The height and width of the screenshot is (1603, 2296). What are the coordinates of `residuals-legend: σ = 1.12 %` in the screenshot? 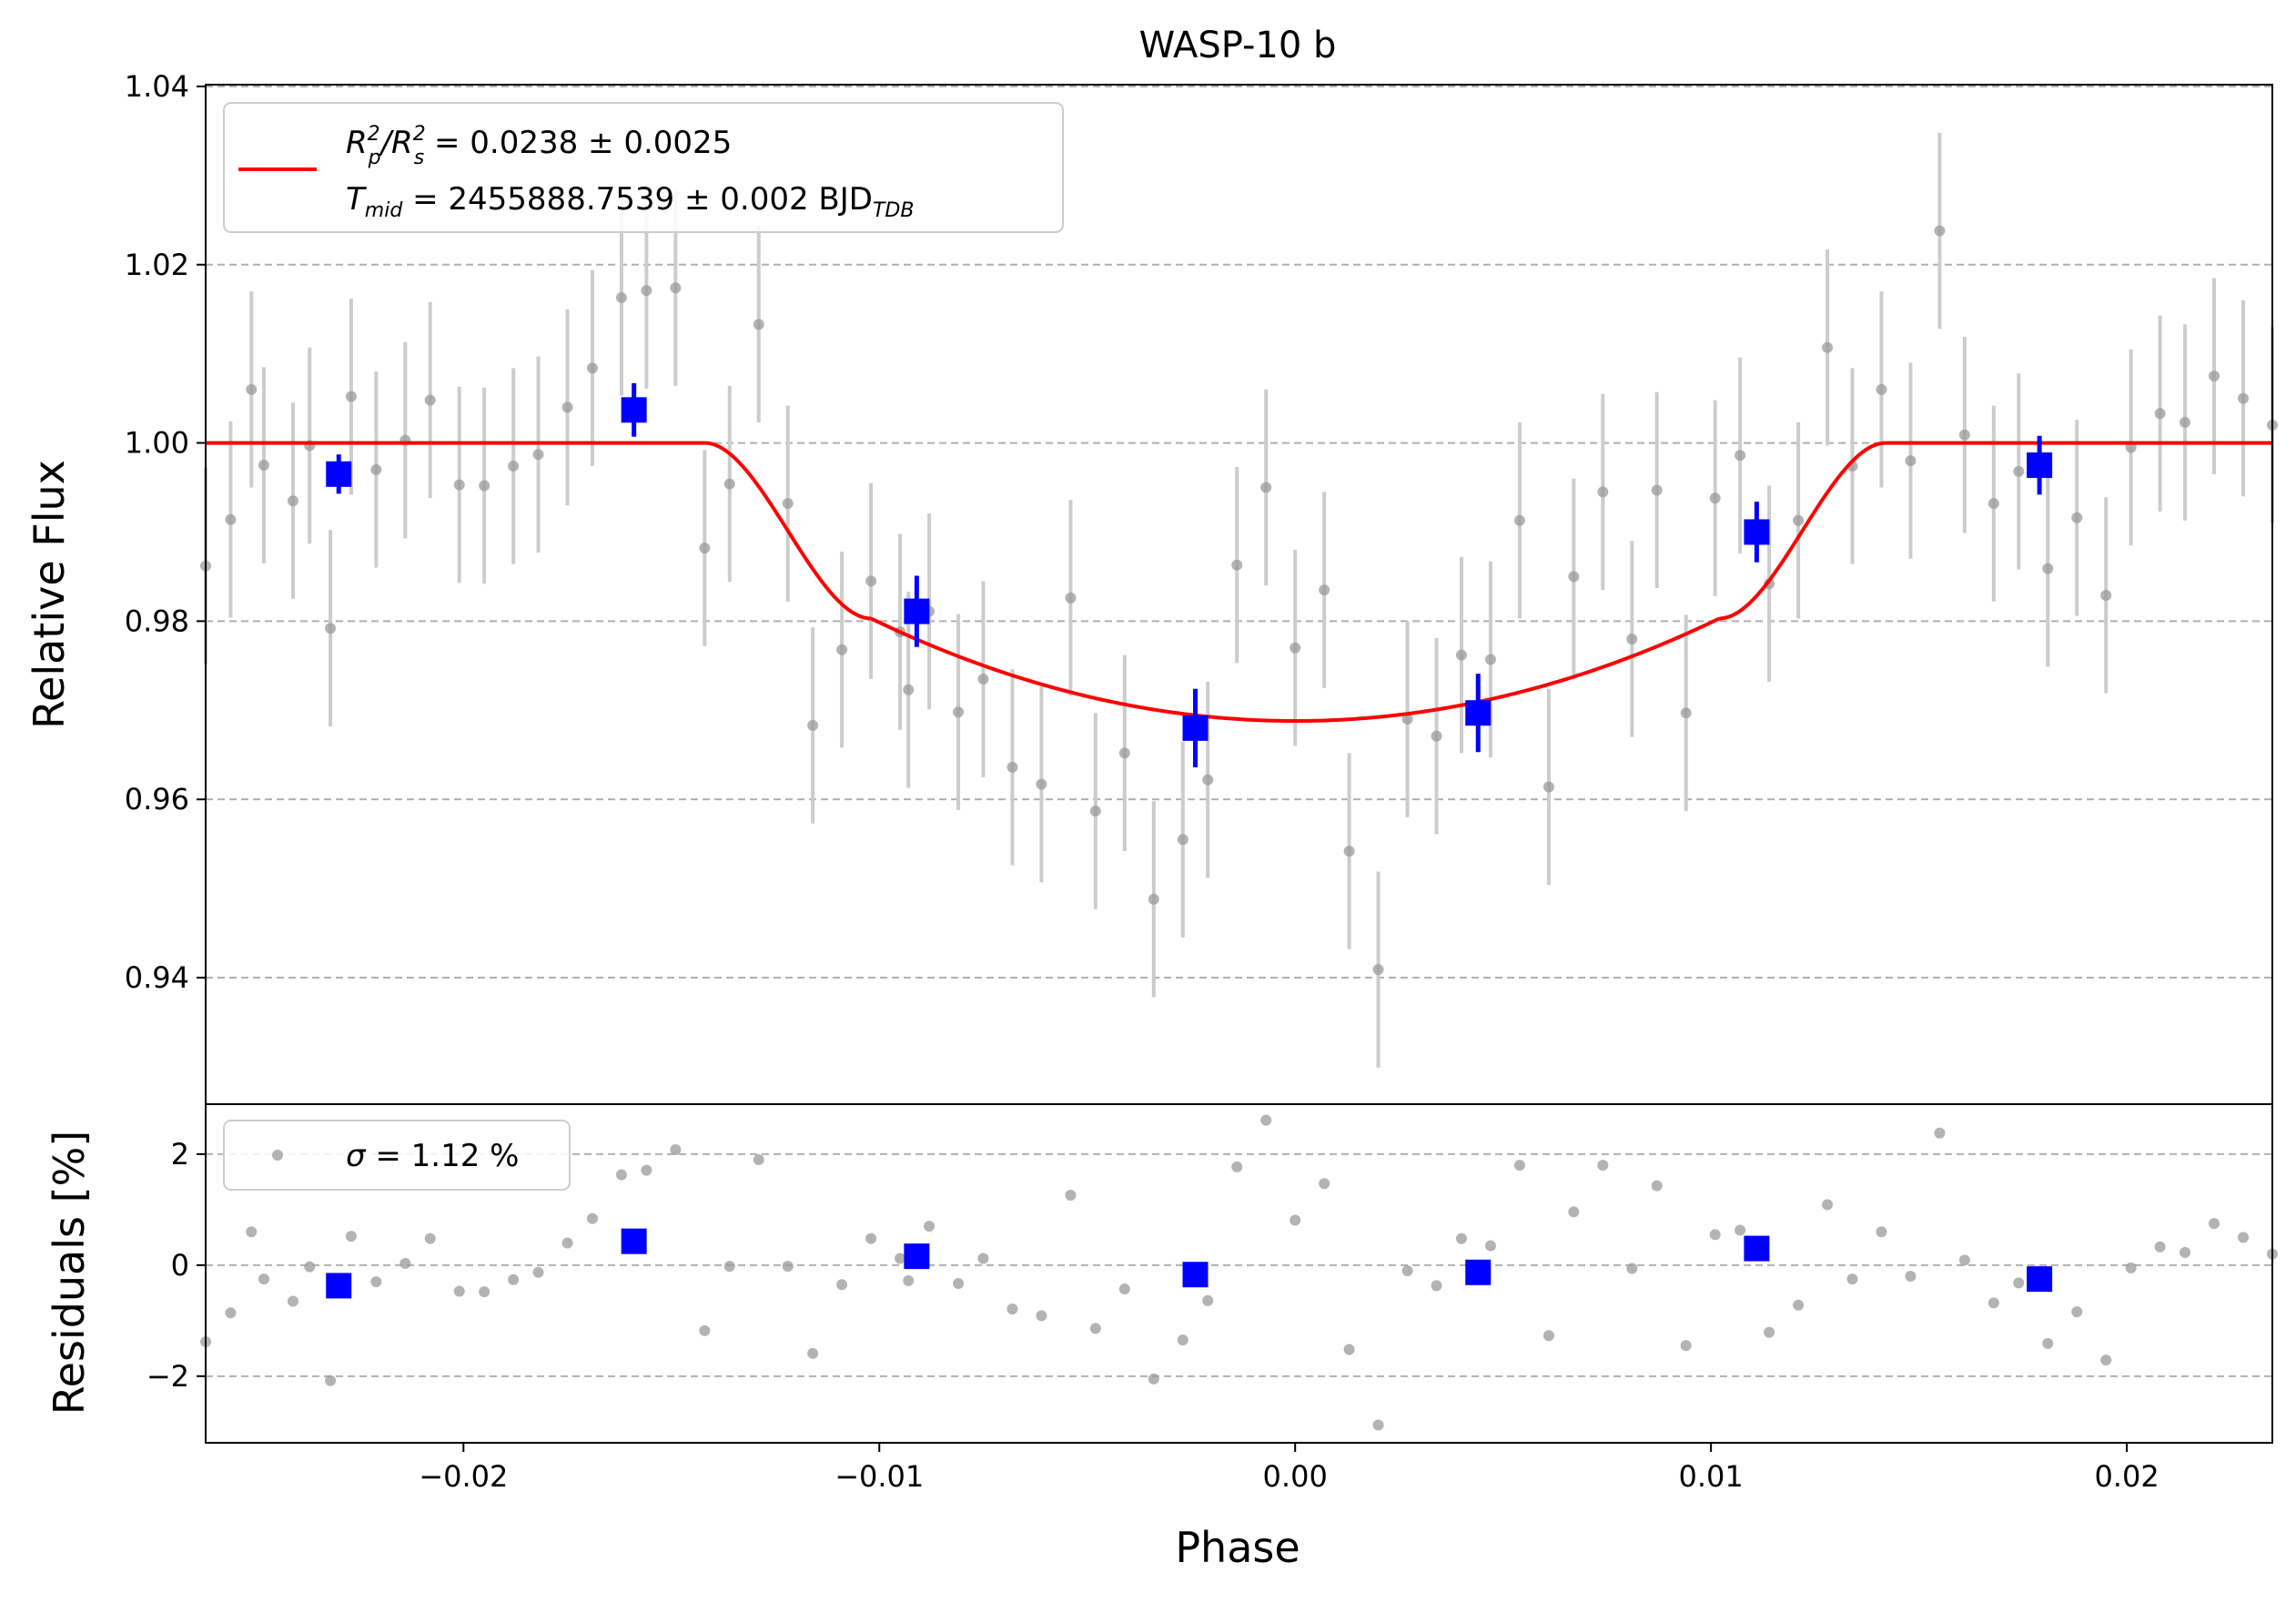 It's located at (397, 1155).